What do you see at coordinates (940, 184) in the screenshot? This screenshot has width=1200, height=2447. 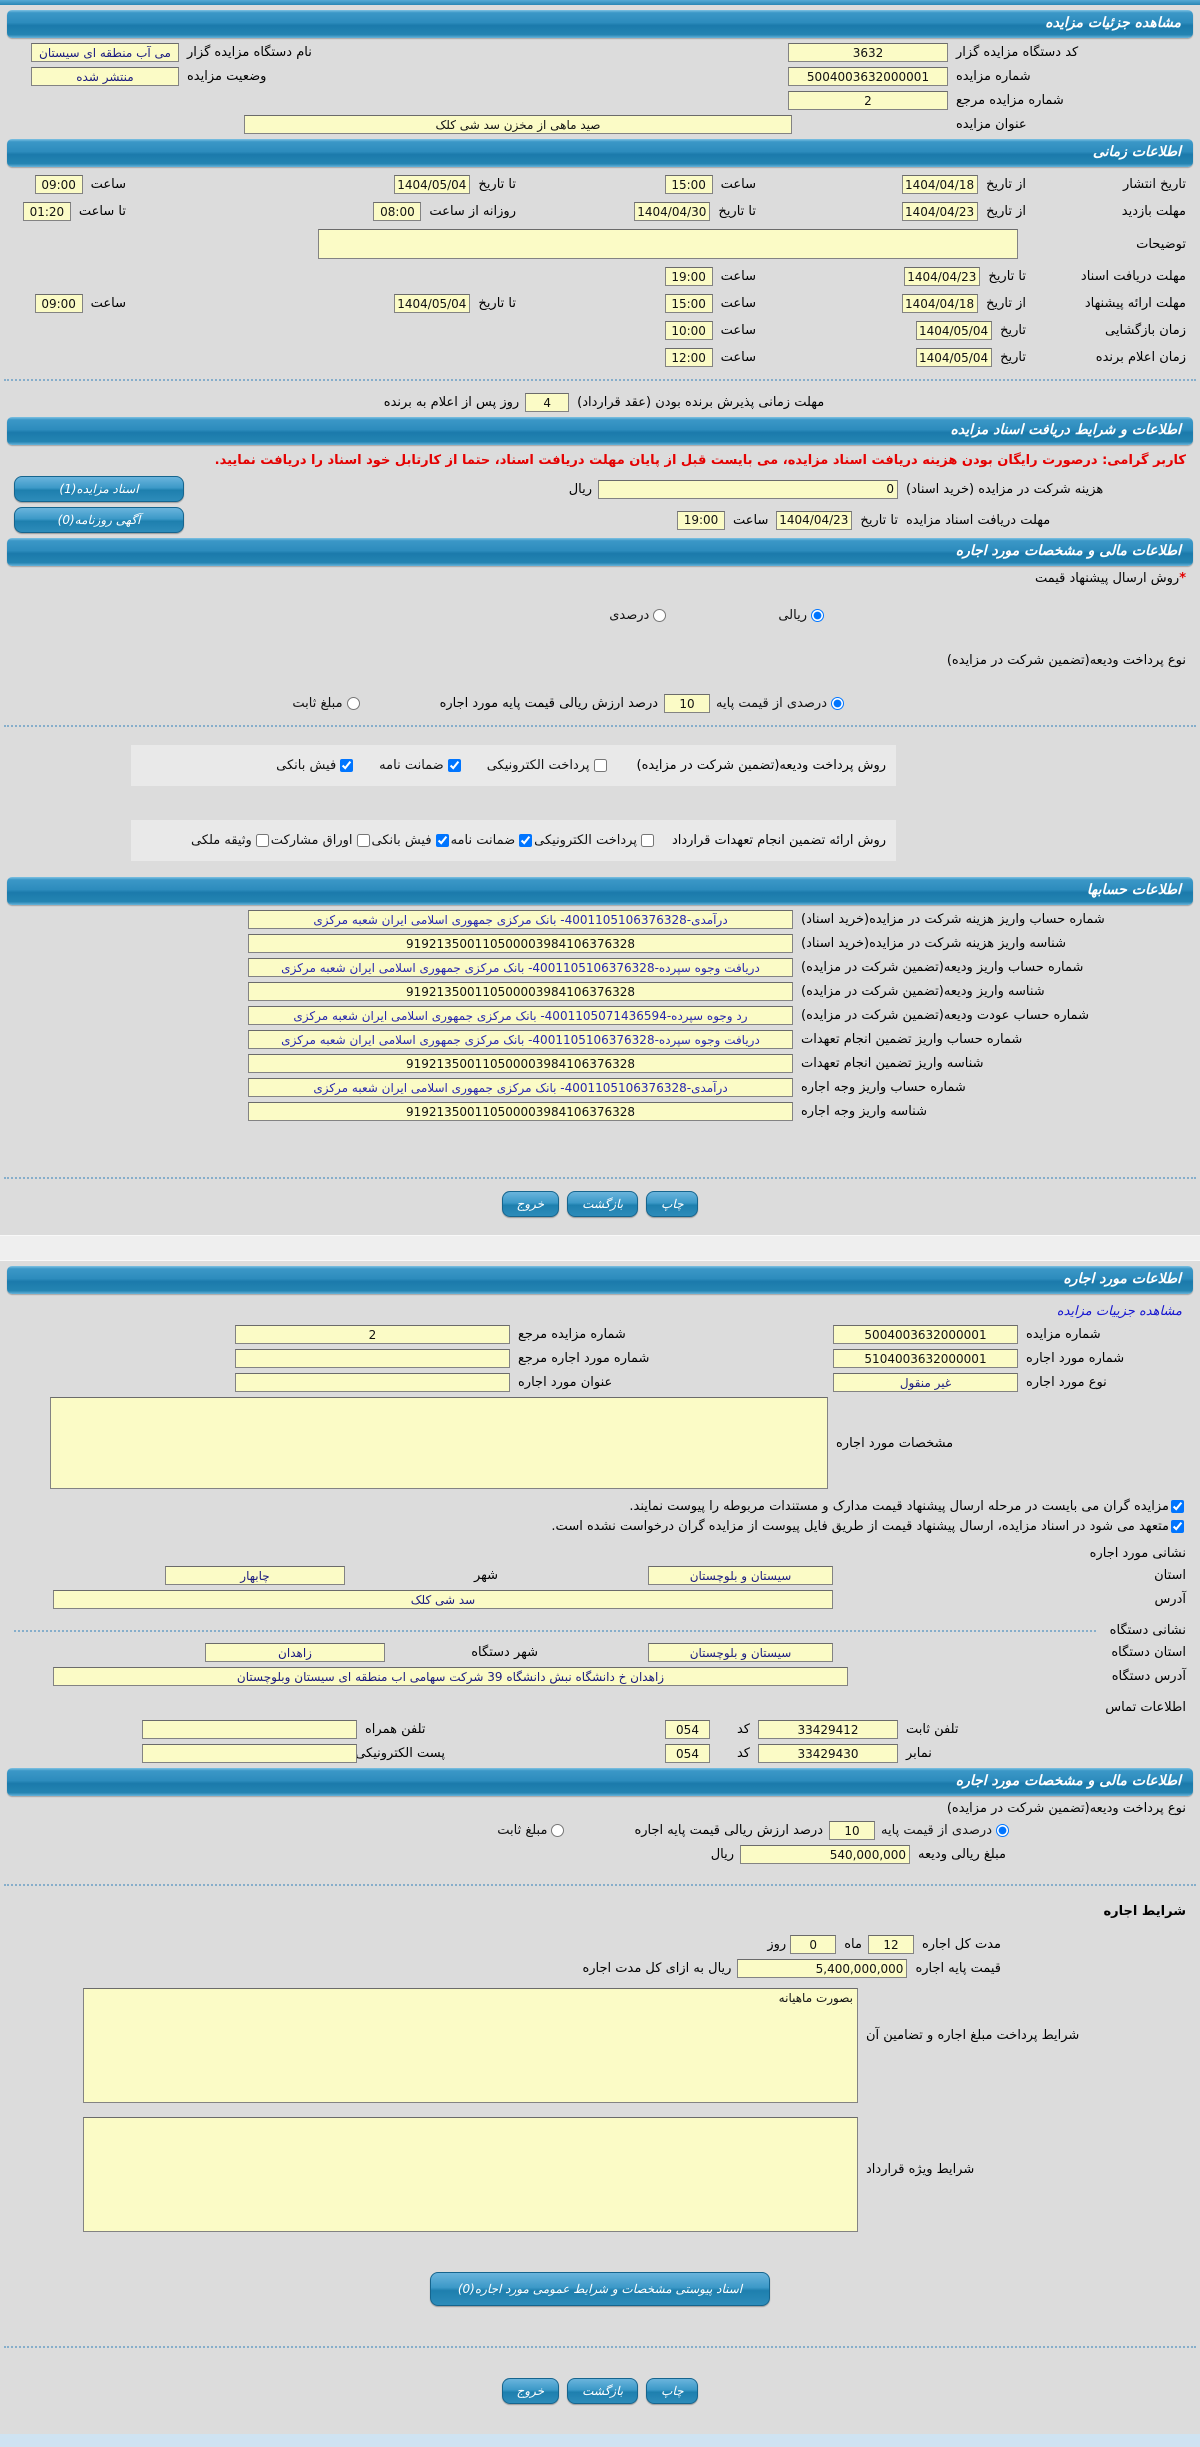 I see `publish-from-date-input` at bounding box center [940, 184].